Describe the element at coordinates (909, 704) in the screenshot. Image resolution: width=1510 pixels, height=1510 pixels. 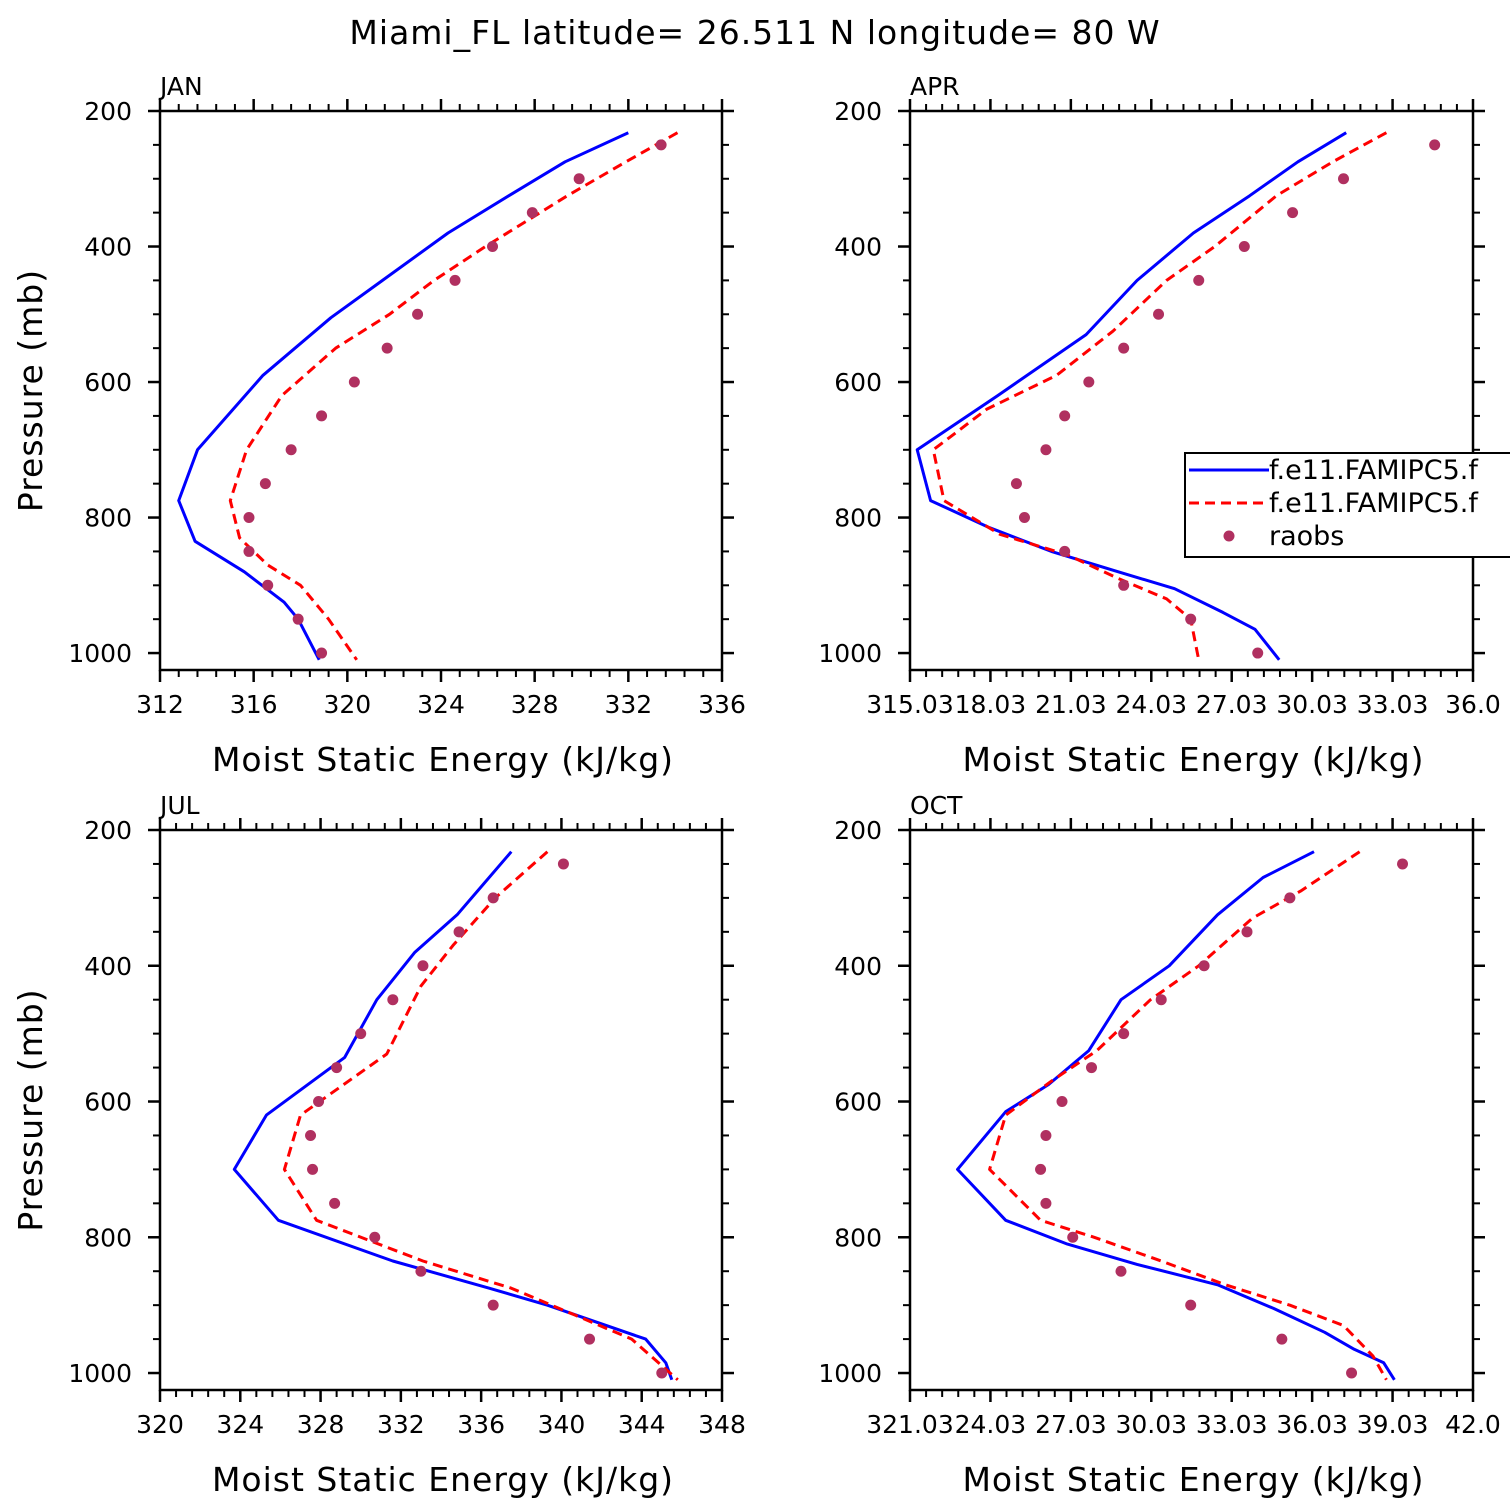
I see `x-tick-label: 315.03` at that location.